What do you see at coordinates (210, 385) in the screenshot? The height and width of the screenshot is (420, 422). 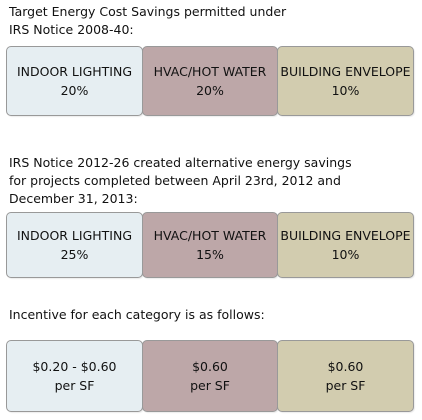 I see `hvac-incentive-unit: per SF` at bounding box center [210, 385].